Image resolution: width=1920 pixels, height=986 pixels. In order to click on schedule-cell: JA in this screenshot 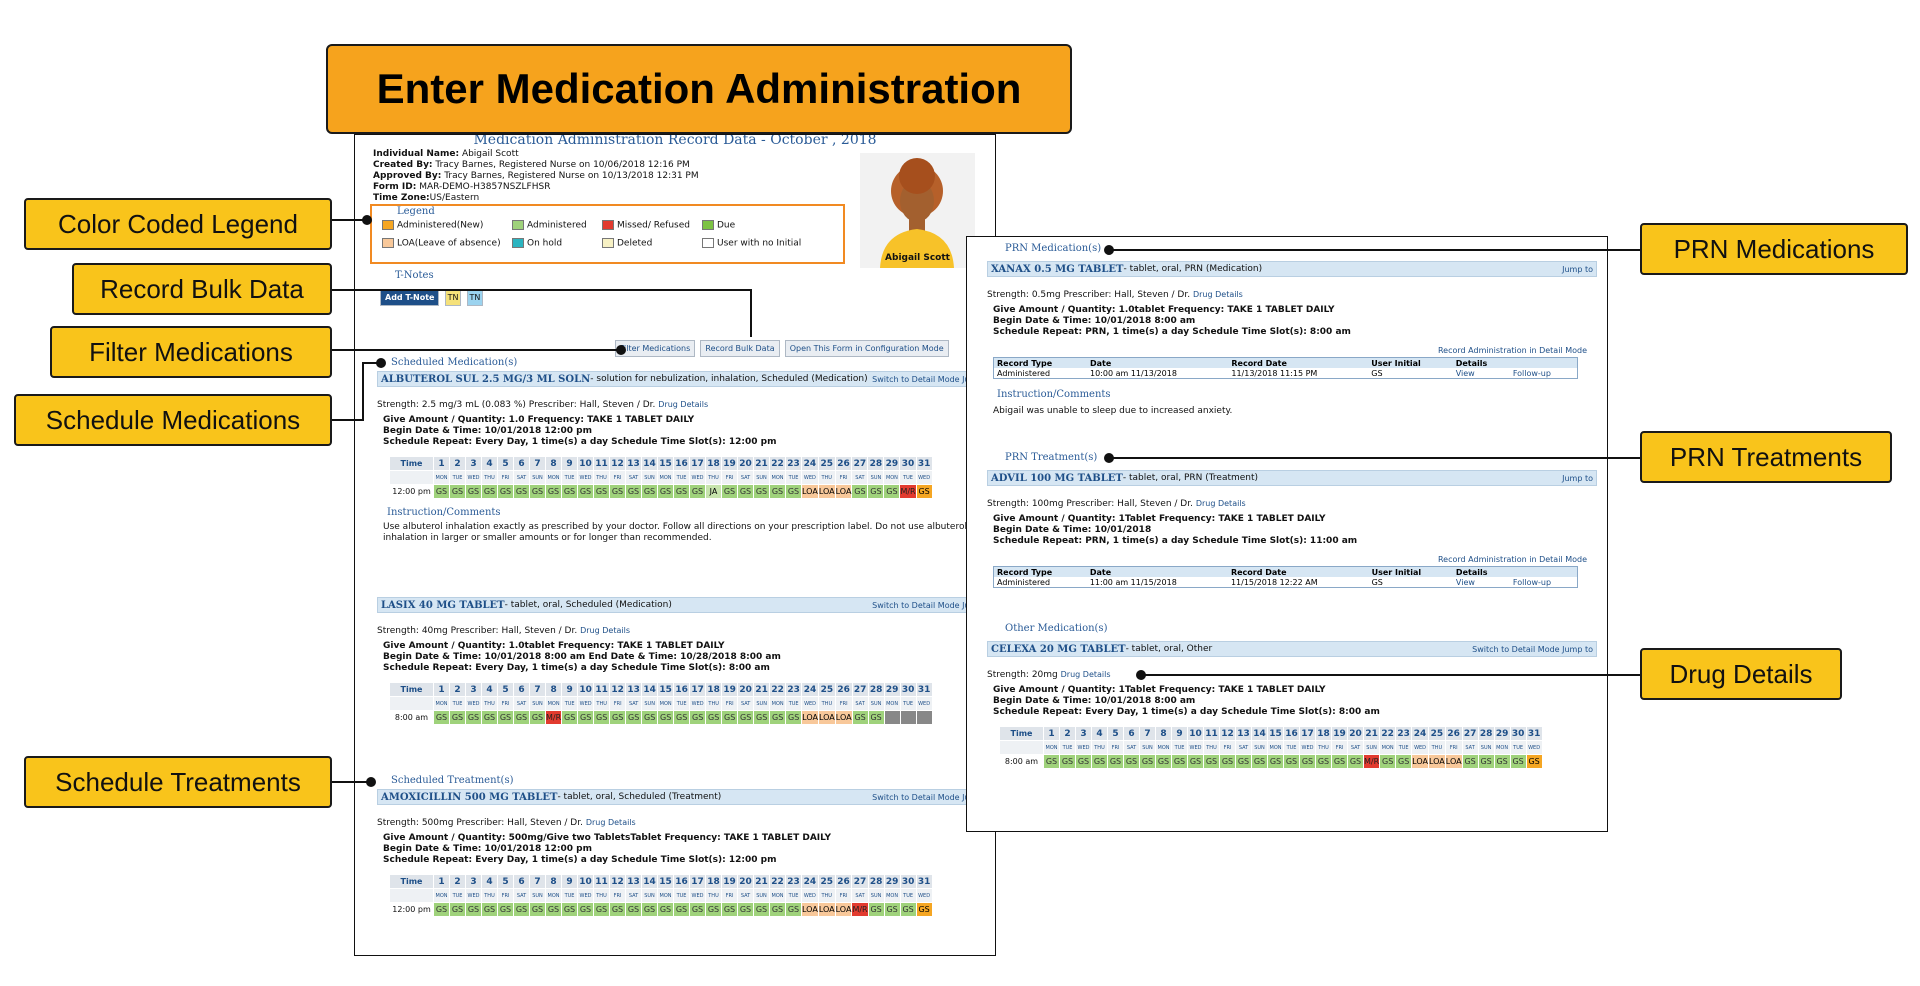, I will do `click(713, 491)`.